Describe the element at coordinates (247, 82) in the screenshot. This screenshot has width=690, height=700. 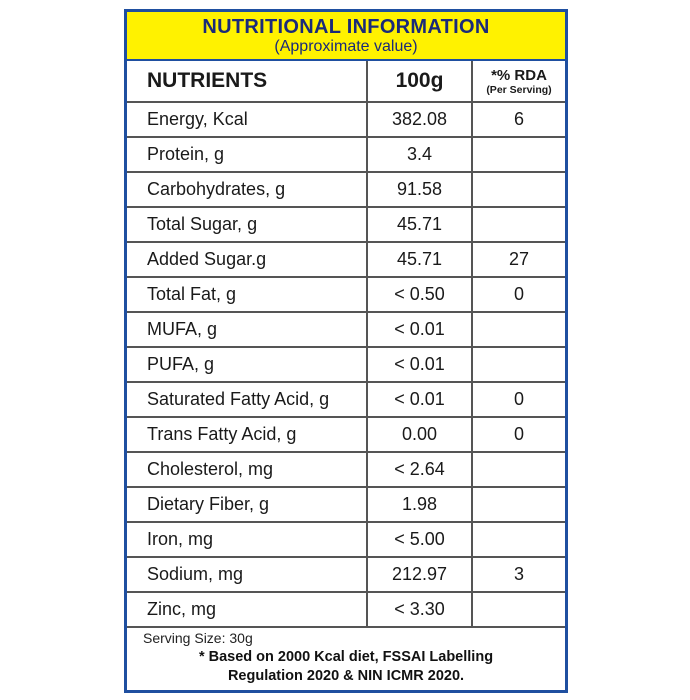
I see `column-header: NUTRIENTS` at that location.